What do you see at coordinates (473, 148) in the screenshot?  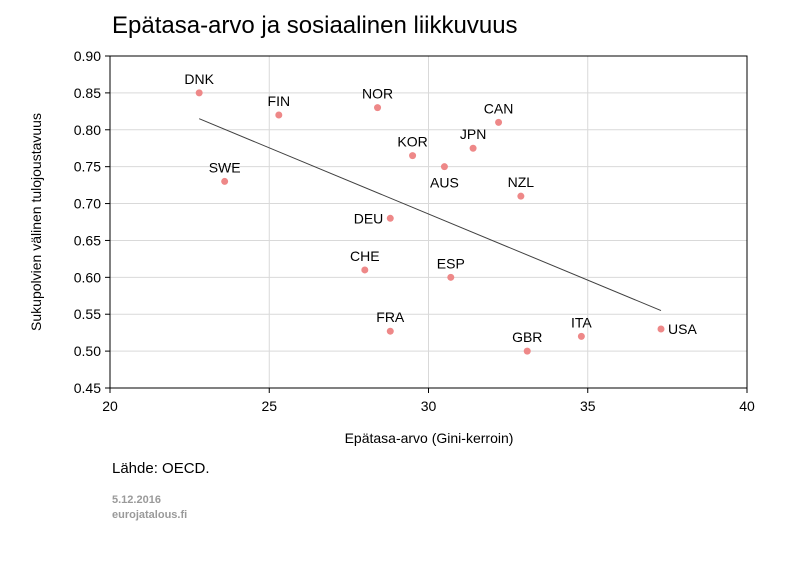 I see `point-jpn` at bounding box center [473, 148].